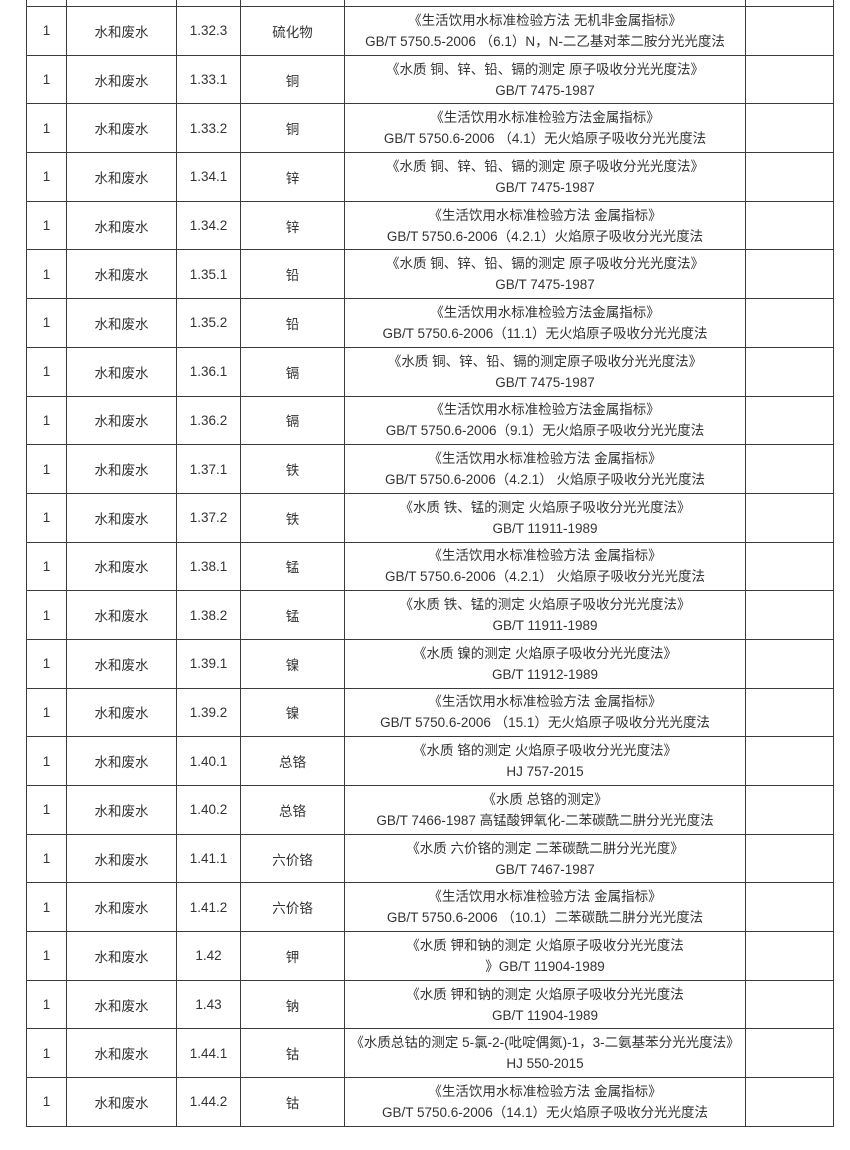 The image size is (850, 1150). Describe the element at coordinates (292, 761) in the screenshot. I see `cell-parameter-name: 总铬` at that location.